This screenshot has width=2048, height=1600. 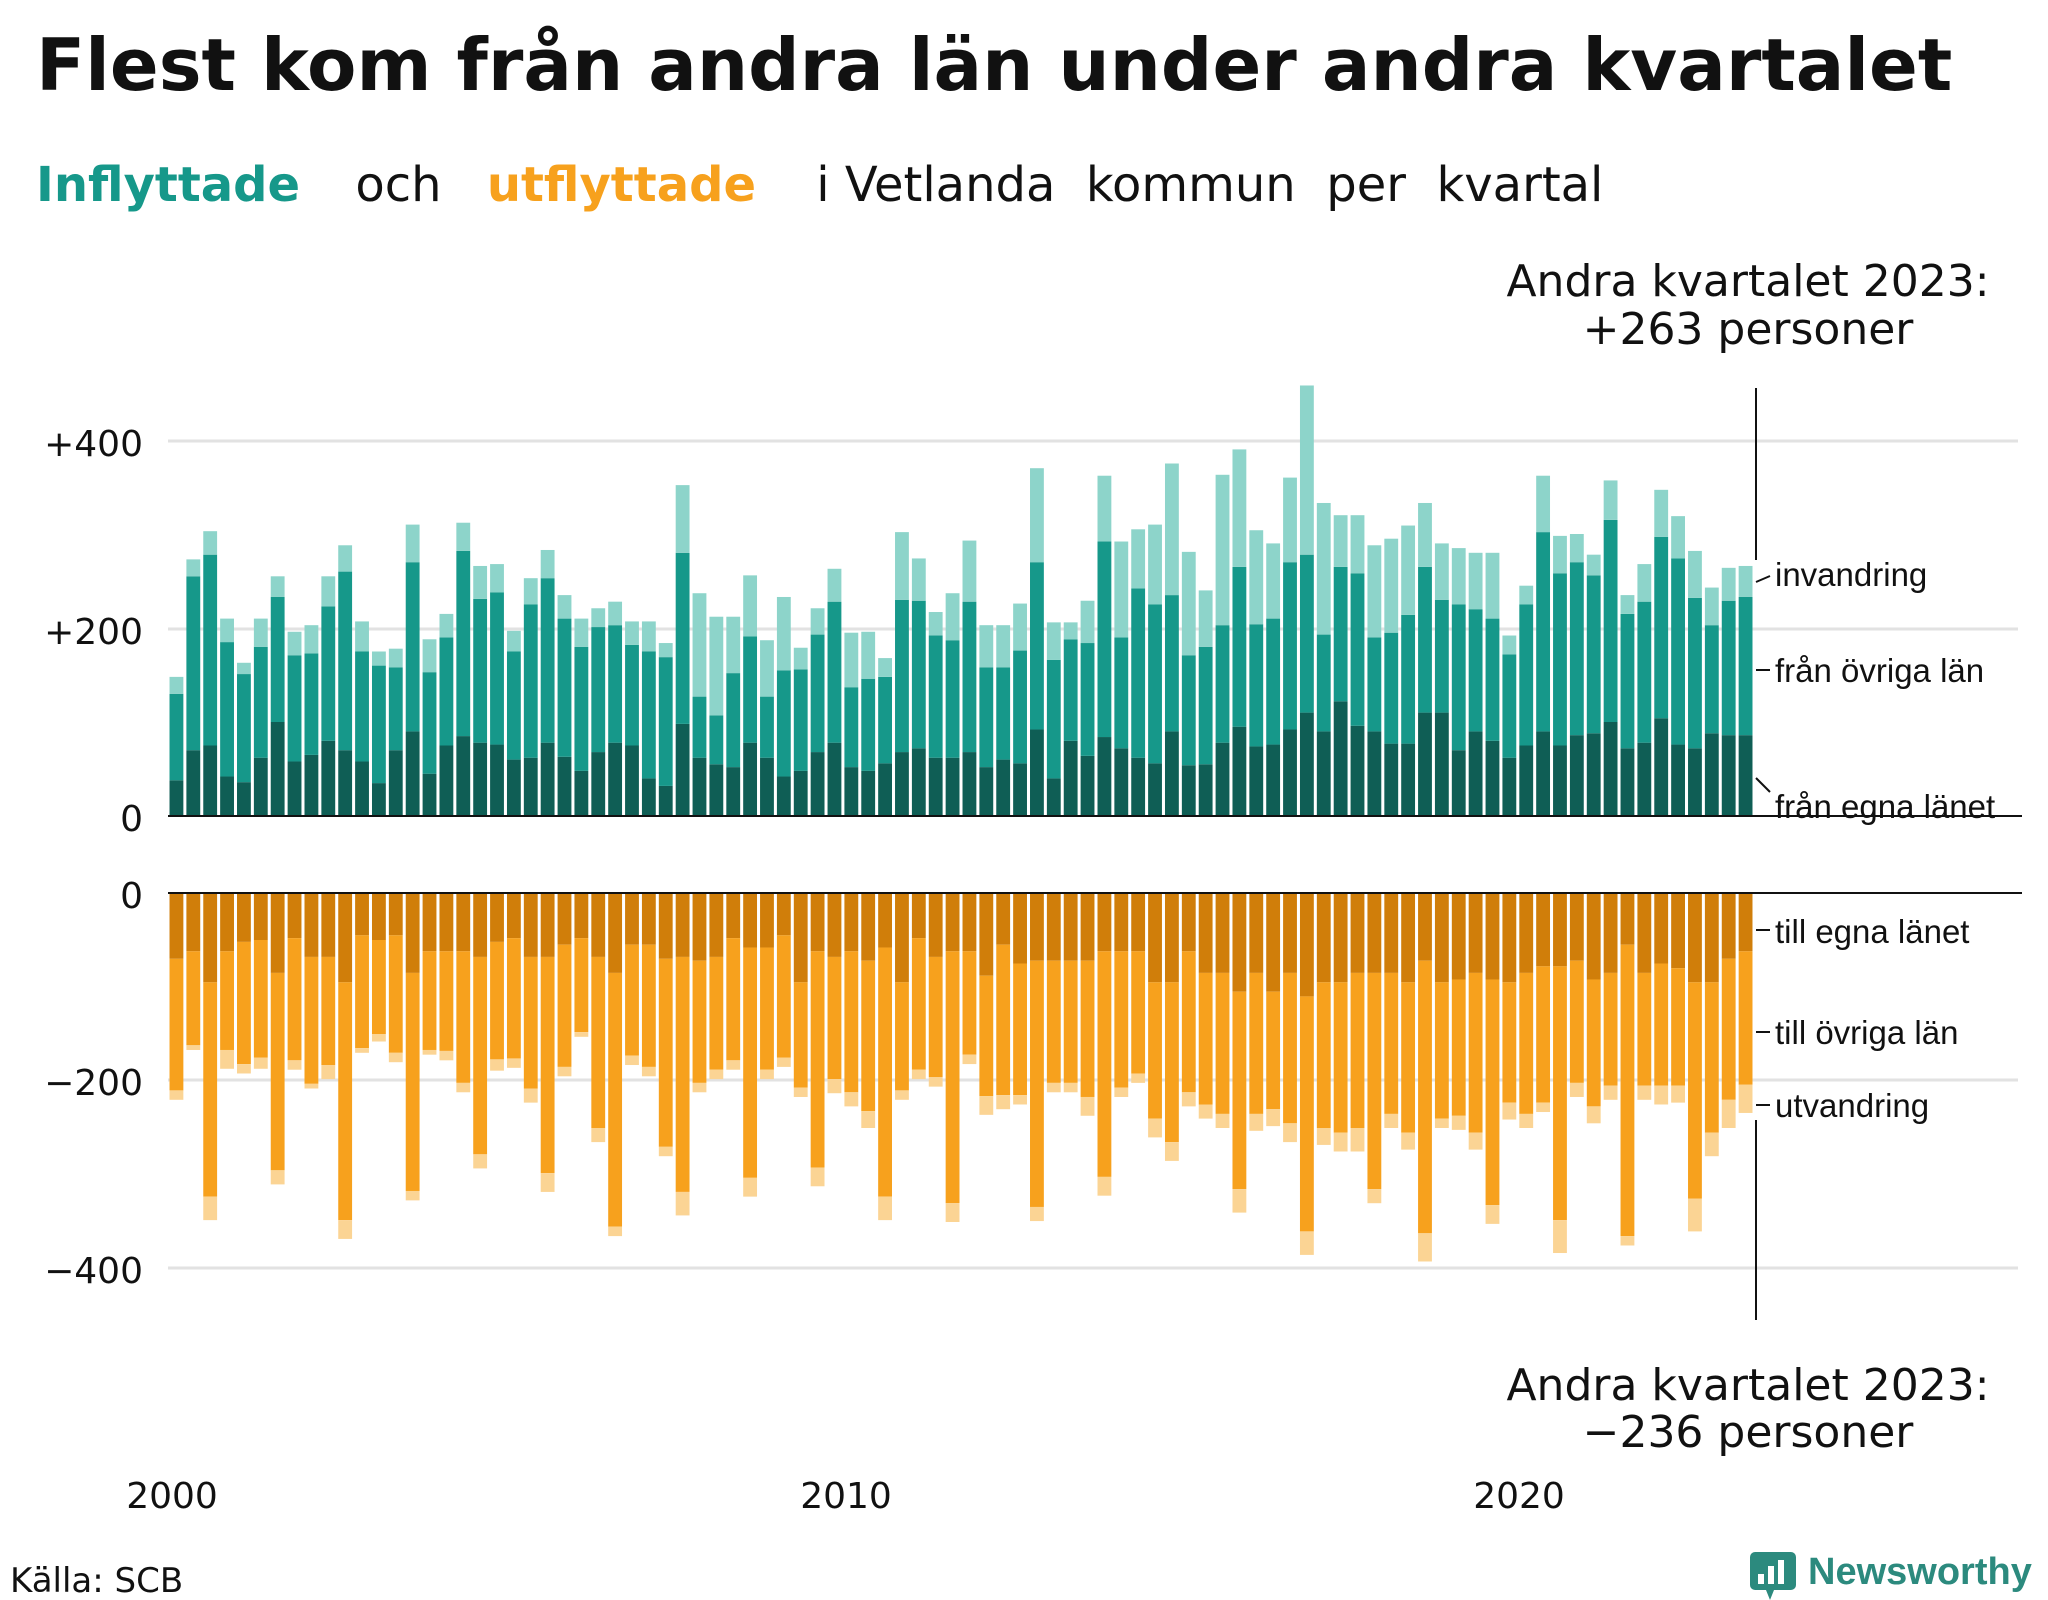 I want to click on xtick-2010: 2010, so click(x=846, y=1496).